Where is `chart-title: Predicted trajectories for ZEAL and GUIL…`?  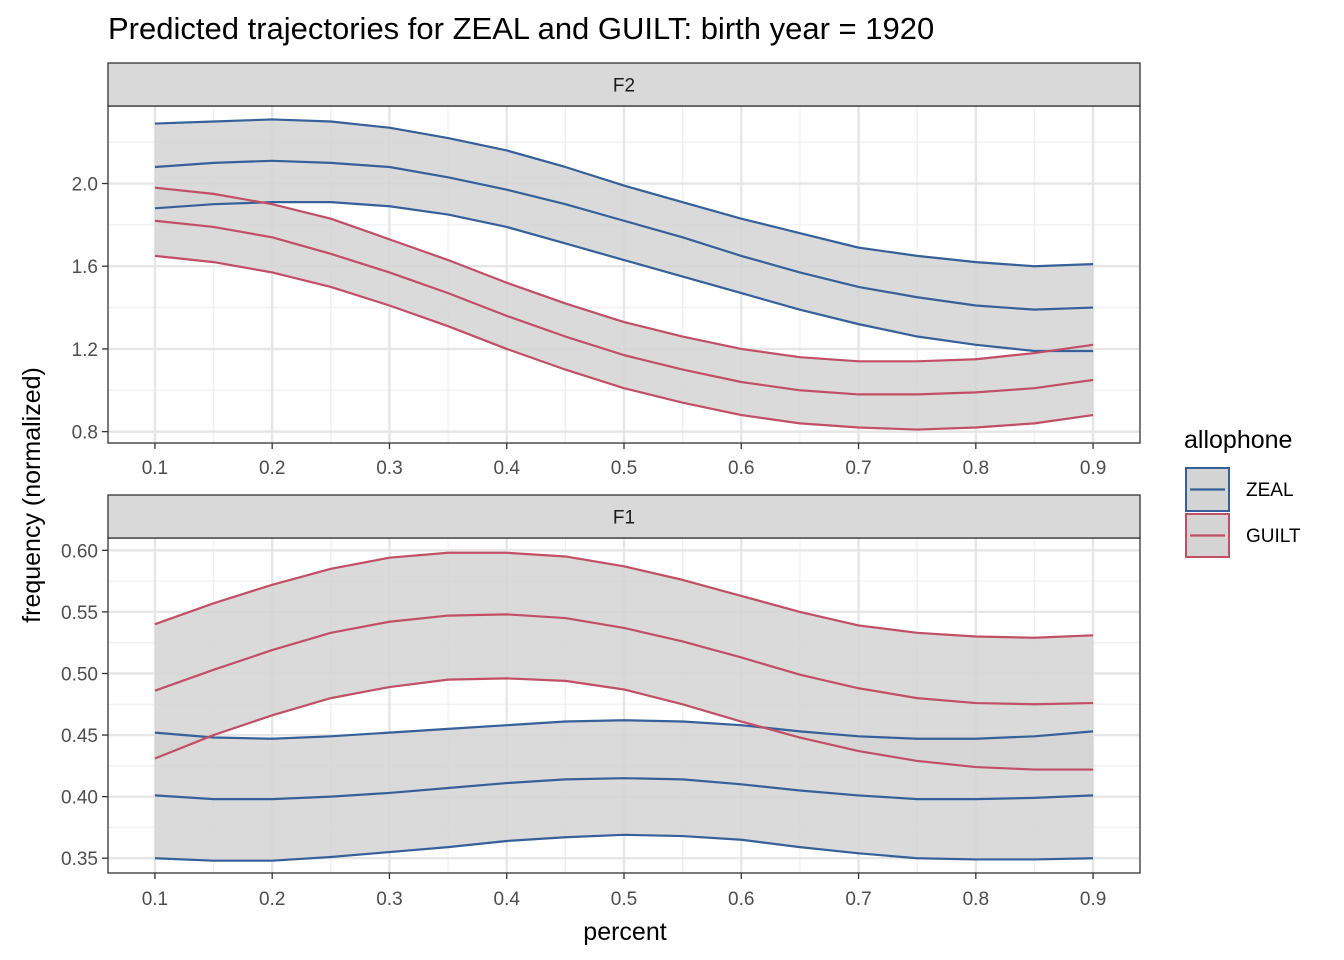
chart-title: Predicted trajectories for ZEAL and GUIL… is located at coordinates (521, 28).